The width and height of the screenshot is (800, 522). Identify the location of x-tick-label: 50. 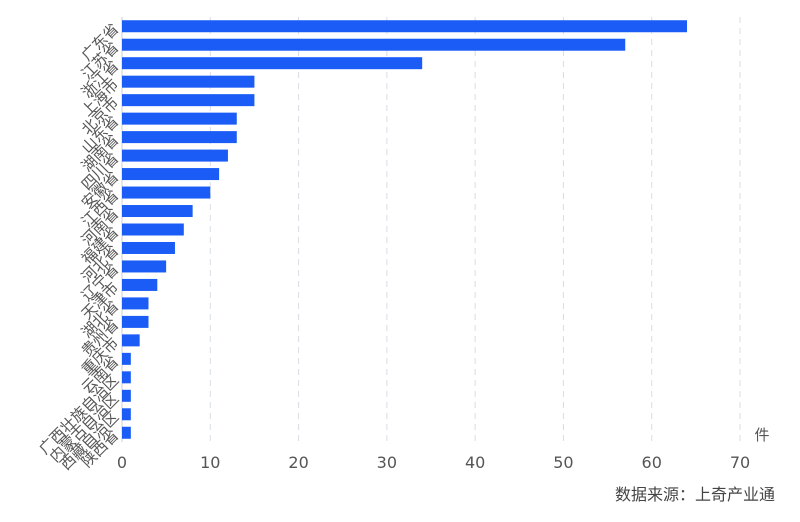
(563, 462).